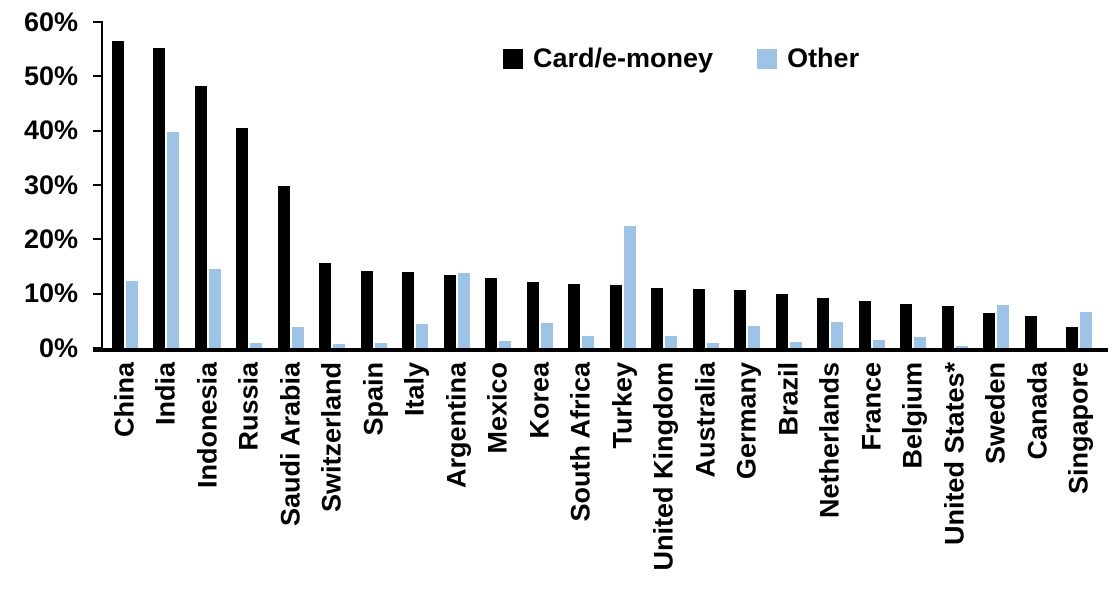  I want to click on bar-card-e-money-saudi-arabia, so click(283, 267).